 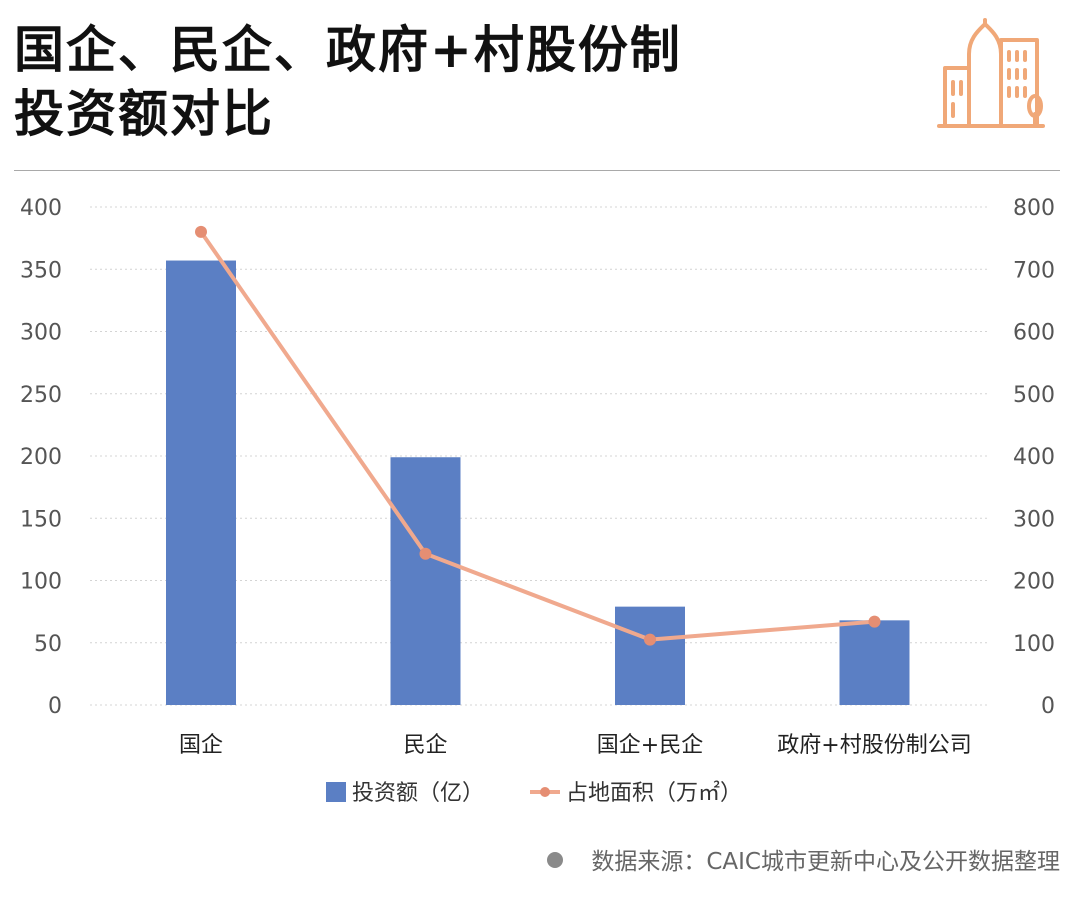 I want to click on left-tick-label: 0, so click(x=55, y=706).